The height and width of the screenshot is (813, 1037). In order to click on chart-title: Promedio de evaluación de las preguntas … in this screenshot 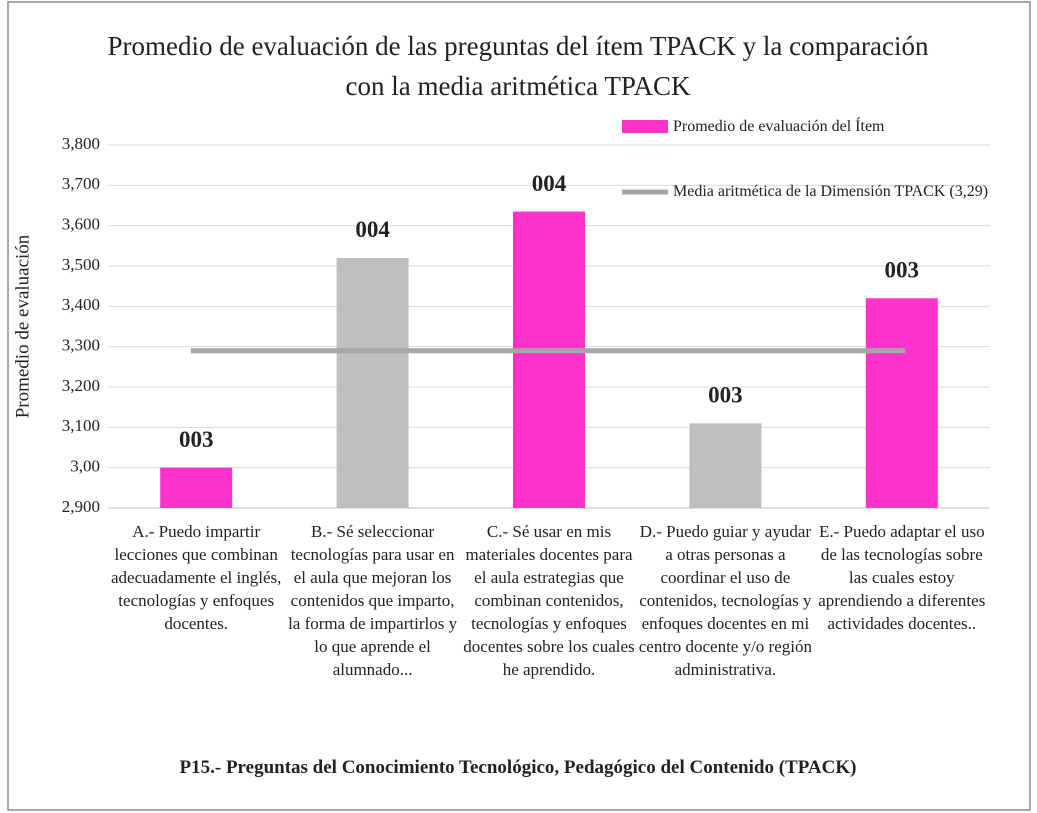, I will do `click(518, 66)`.